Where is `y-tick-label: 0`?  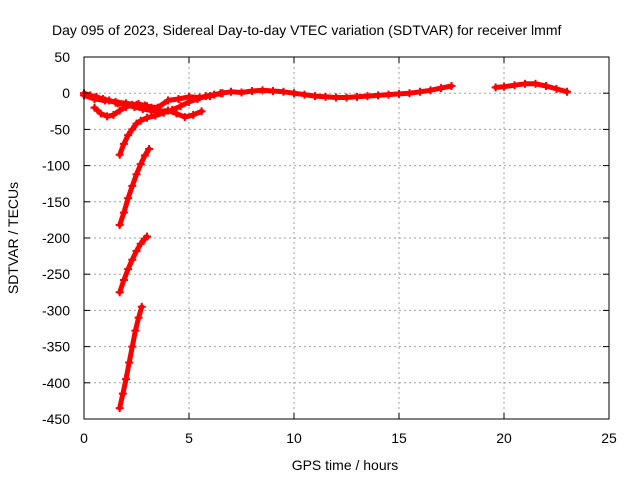 y-tick-label: 0 is located at coordinates (66, 93).